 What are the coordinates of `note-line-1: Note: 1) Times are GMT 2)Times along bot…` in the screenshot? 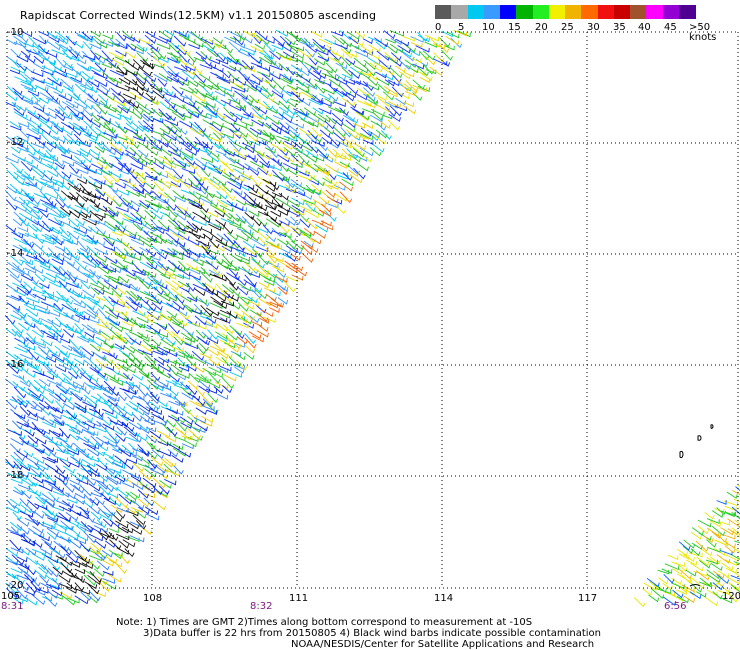 It's located at (324, 622).